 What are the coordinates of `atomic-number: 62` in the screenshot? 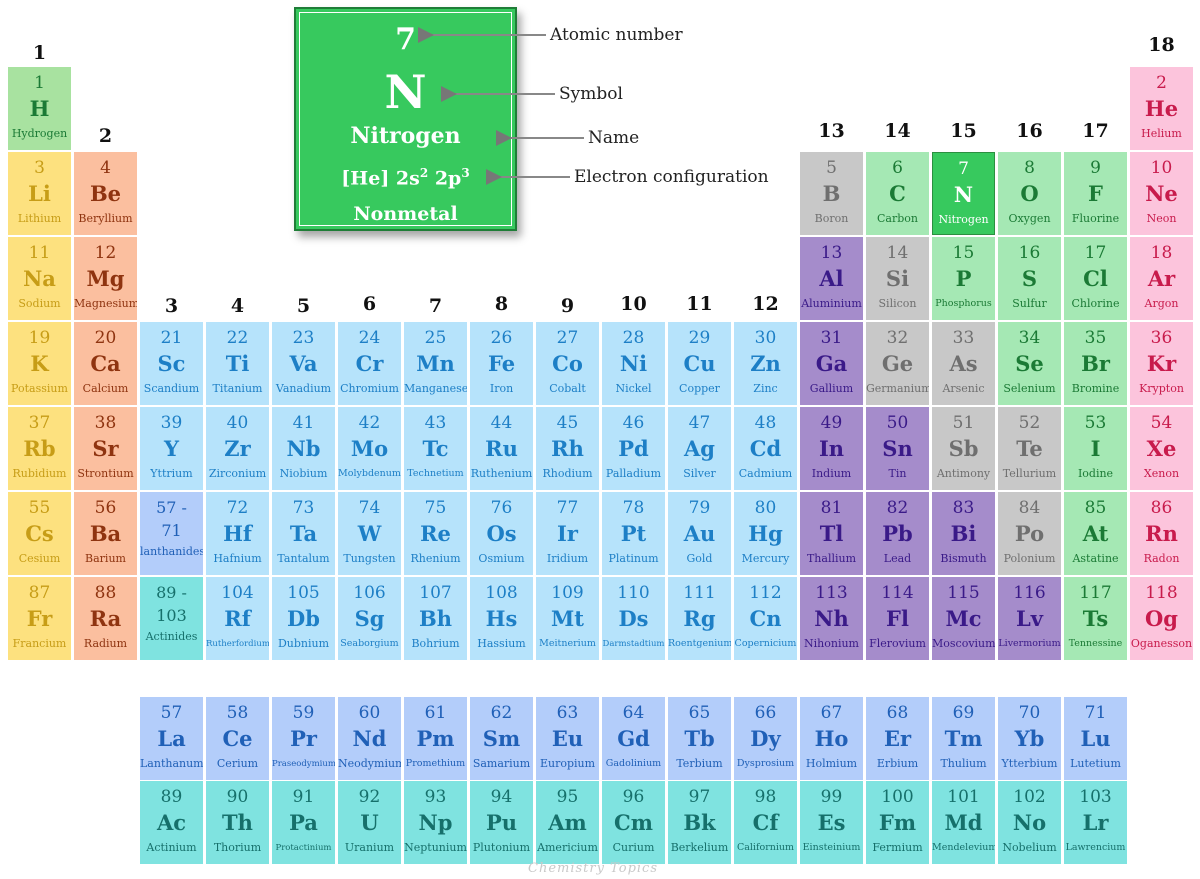 It's located at (501, 713).